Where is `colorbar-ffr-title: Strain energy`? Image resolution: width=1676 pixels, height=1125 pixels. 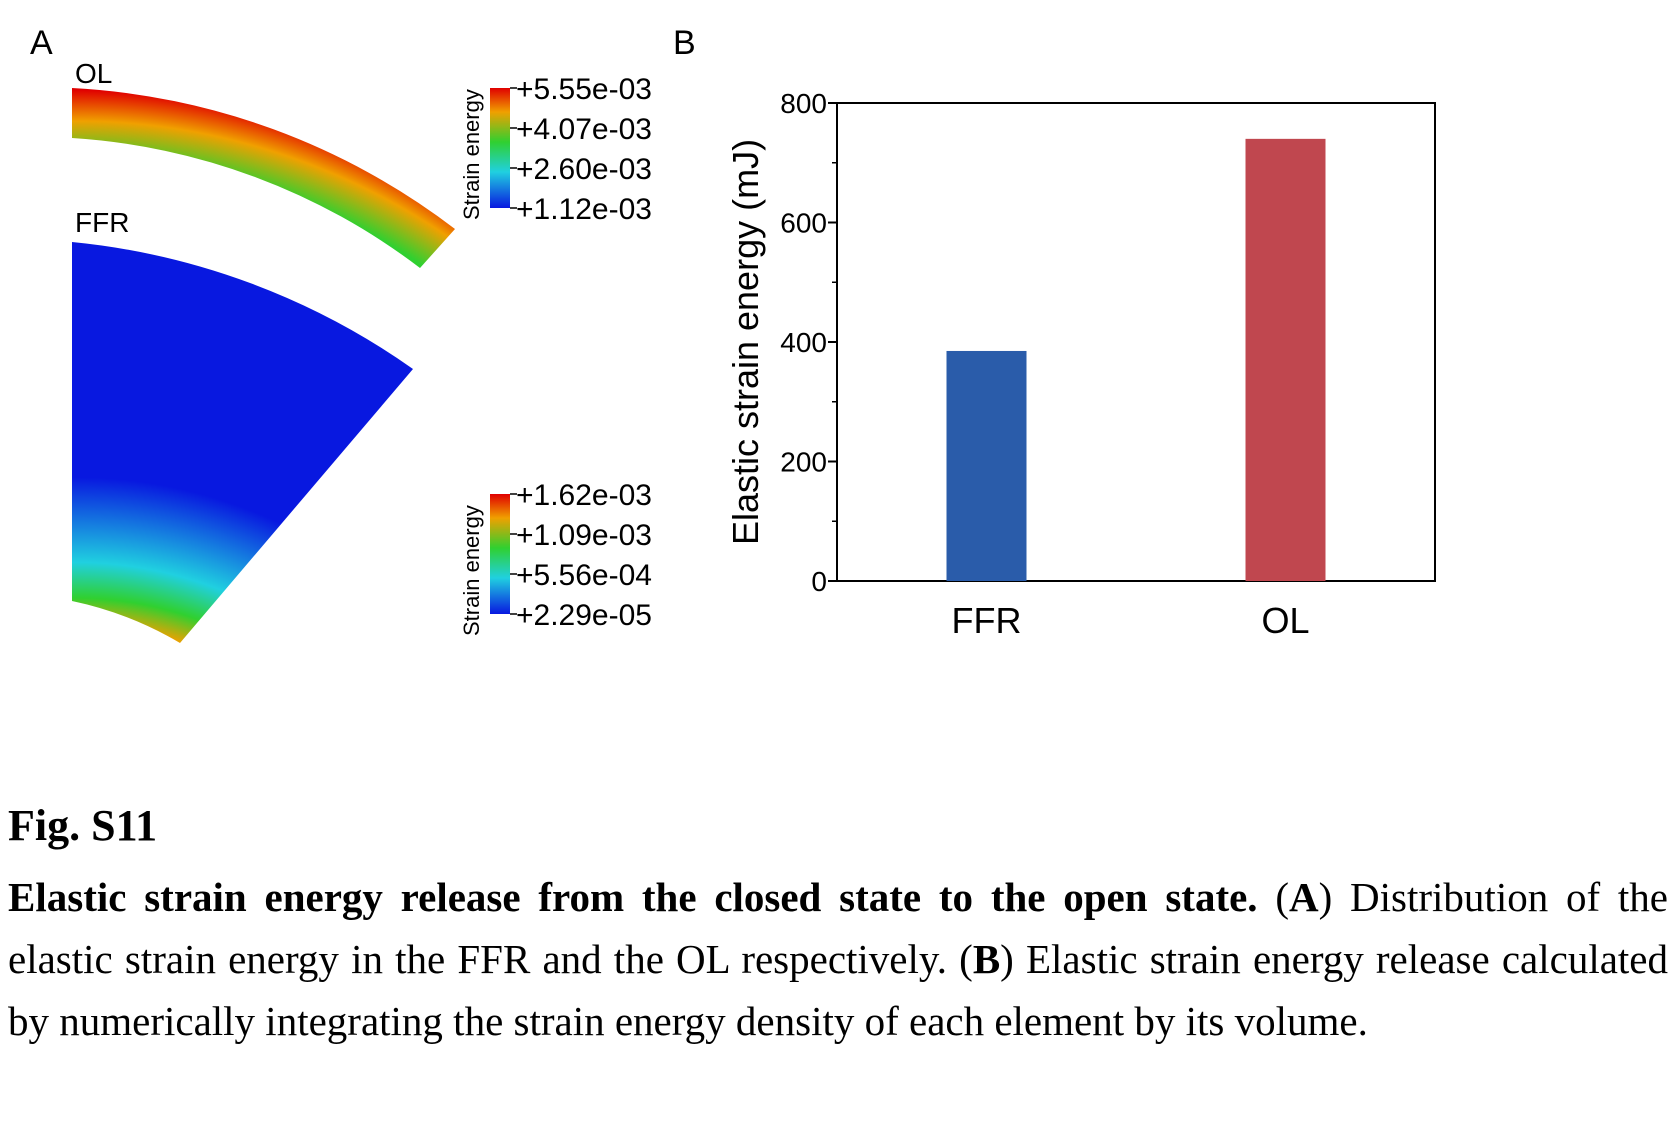 colorbar-ffr-title: Strain energy is located at coordinates (471, 570).